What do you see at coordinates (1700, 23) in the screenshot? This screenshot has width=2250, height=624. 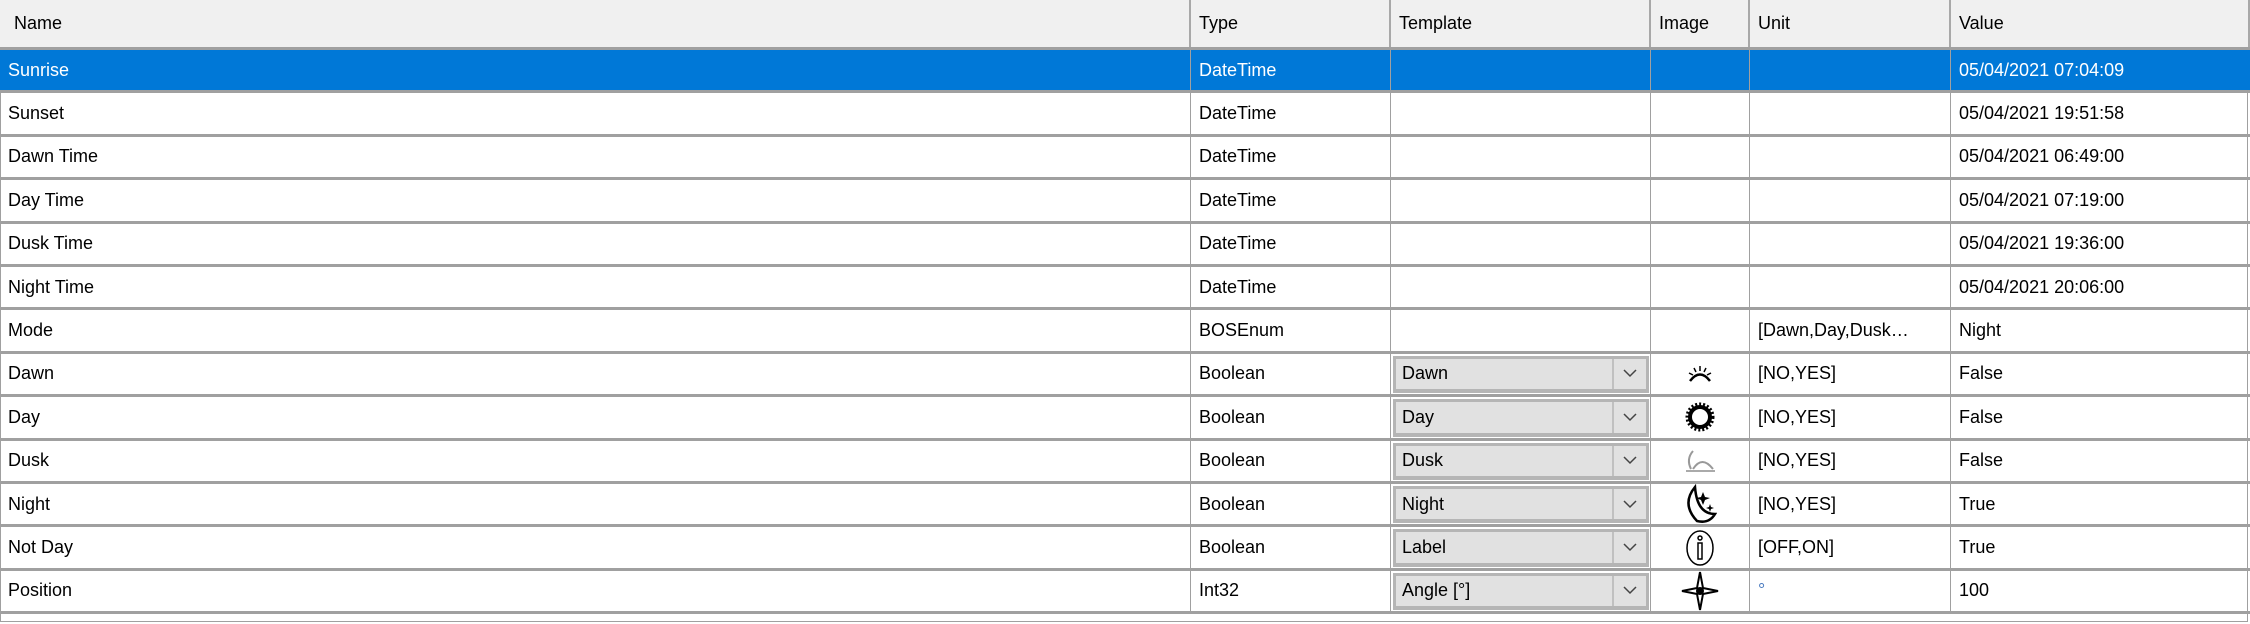 I see `header-image: Image` at bounding box center [1700, 23].